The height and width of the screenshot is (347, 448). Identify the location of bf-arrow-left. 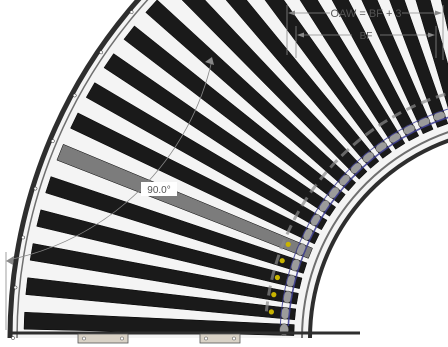
(300, 35).